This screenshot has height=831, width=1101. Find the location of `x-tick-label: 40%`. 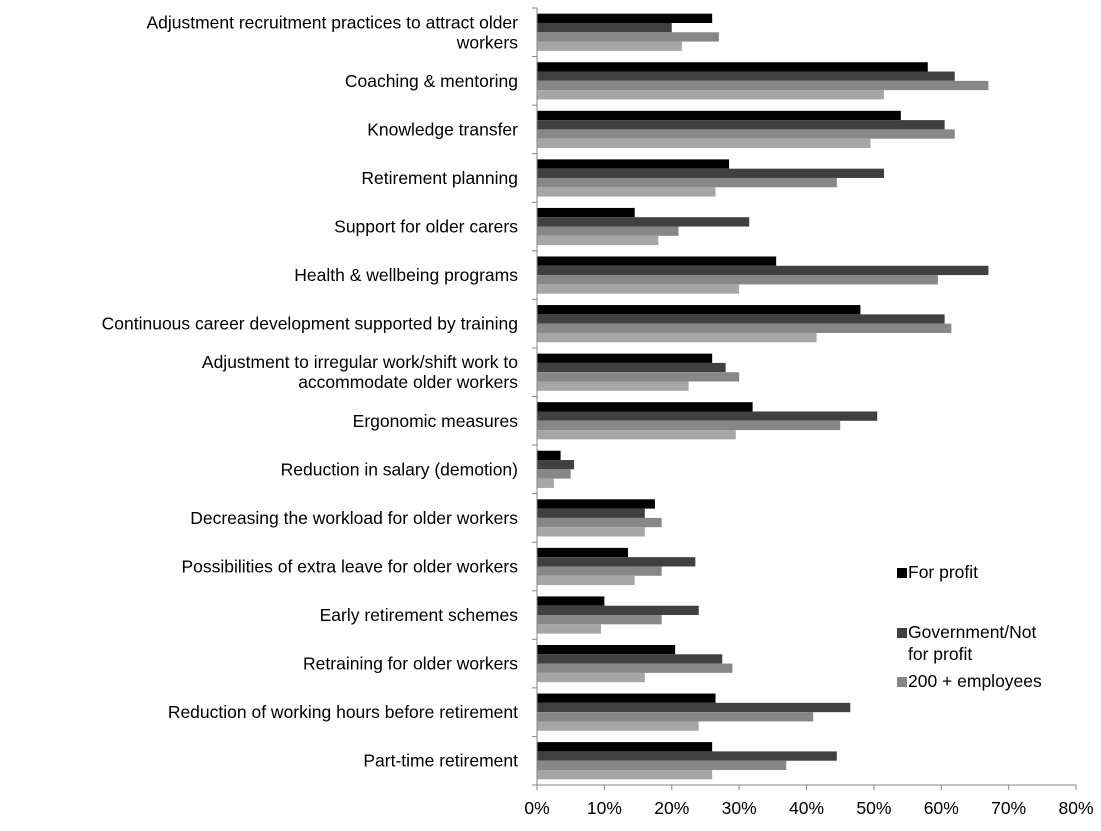

x-tick-label: 40% is located at coordinates (806, 808).